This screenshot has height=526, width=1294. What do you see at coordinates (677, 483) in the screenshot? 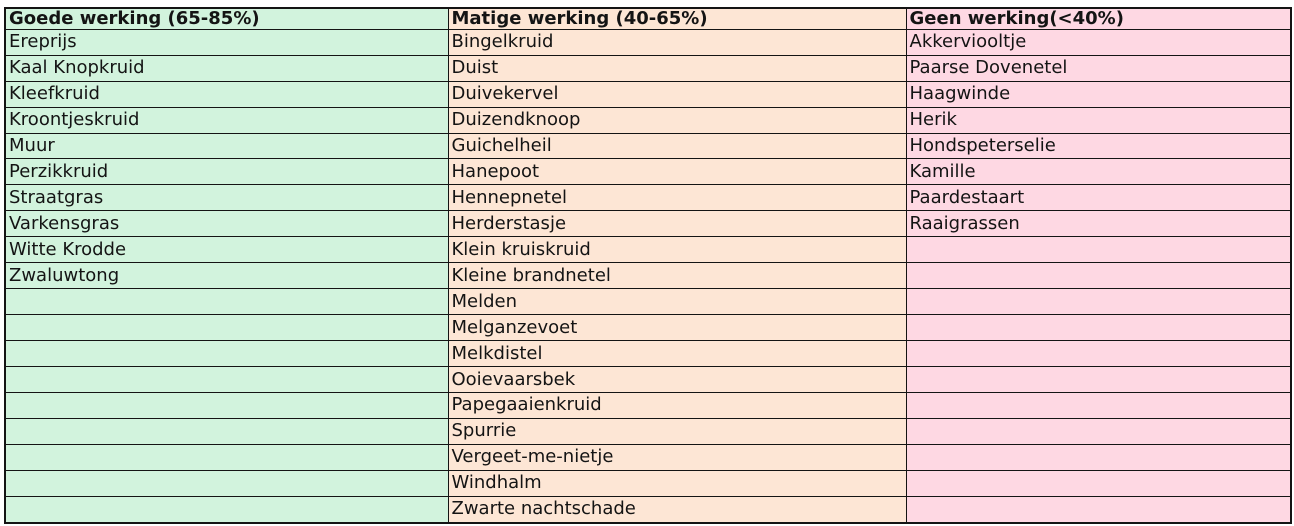
I see `table-cell-matige-werking: Windhalm` at bounding box center [677, 483].